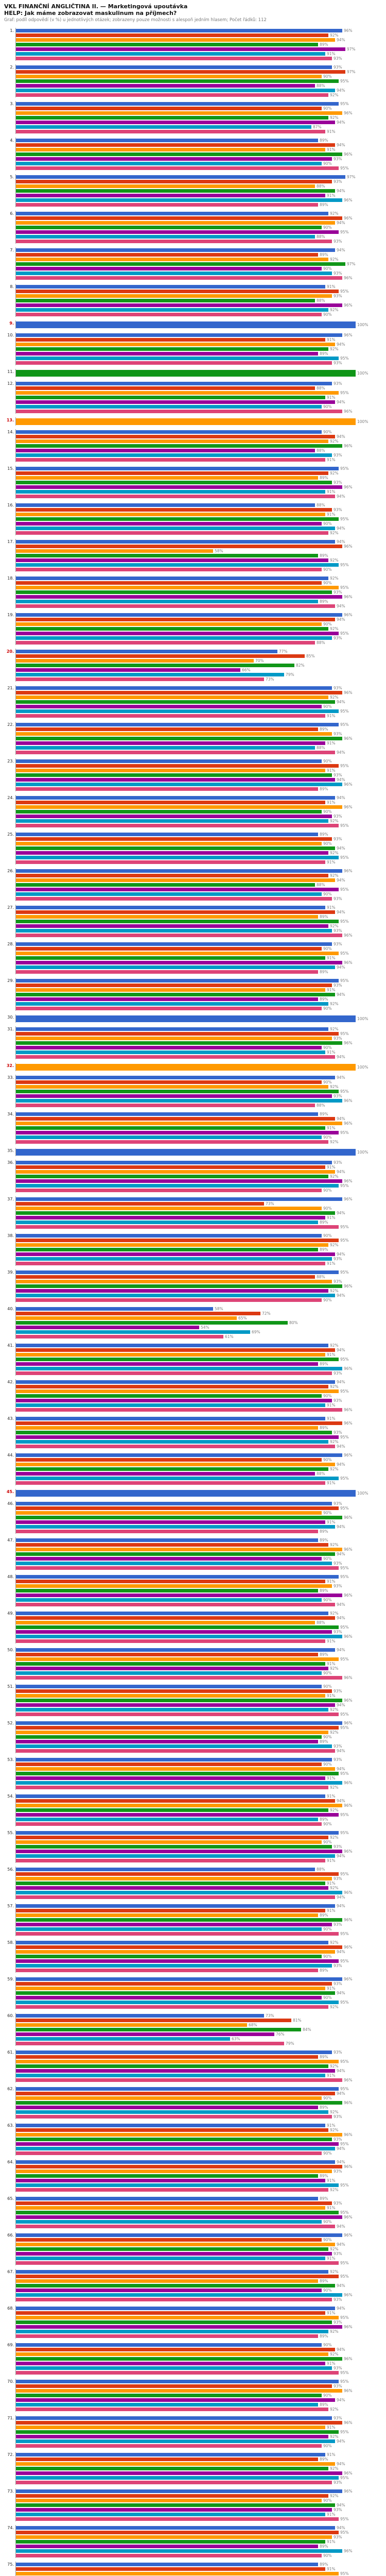 The width and height of the screenshot is (386, 2576). Describe the element at coordinates (194, 2432) in the screenshot. I see `bar-group: 71. 93% 96% 91% 95% 92% 94% 90%` at that location.